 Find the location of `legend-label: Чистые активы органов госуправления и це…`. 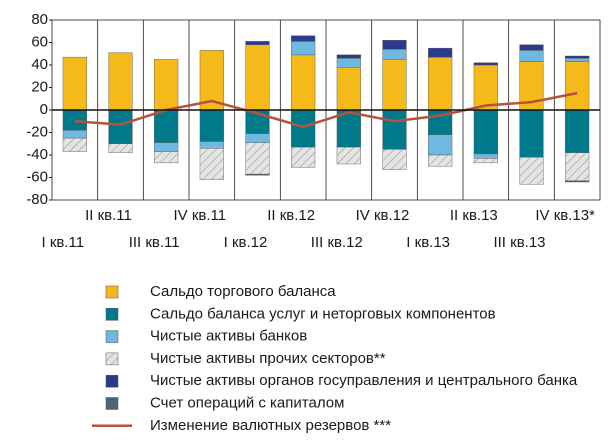

legend-label: Чистые активы органов госуправления и це… is located at coordinates (364, 380).